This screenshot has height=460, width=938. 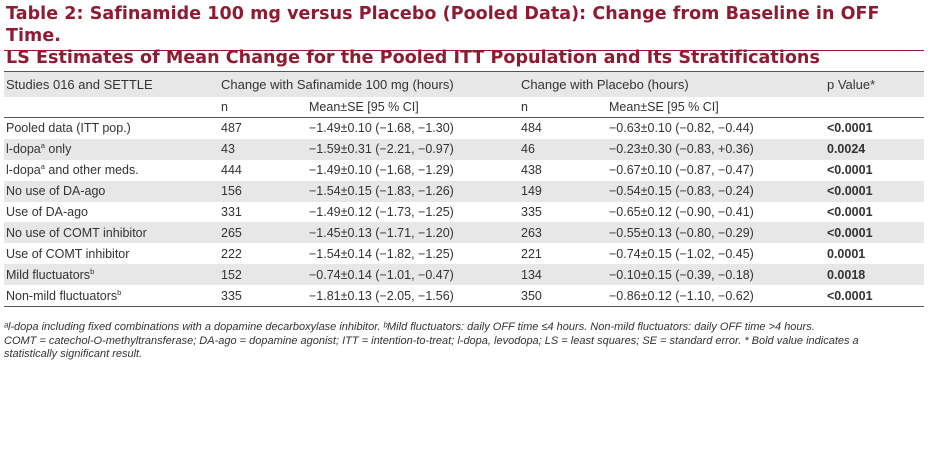 What do you see at coordinates (413, 296) in the screenshot?
I see `cell-mean-safinamide: −1.81±0.13 (−2.05, −1.56)` at bounding box center [413, 296].